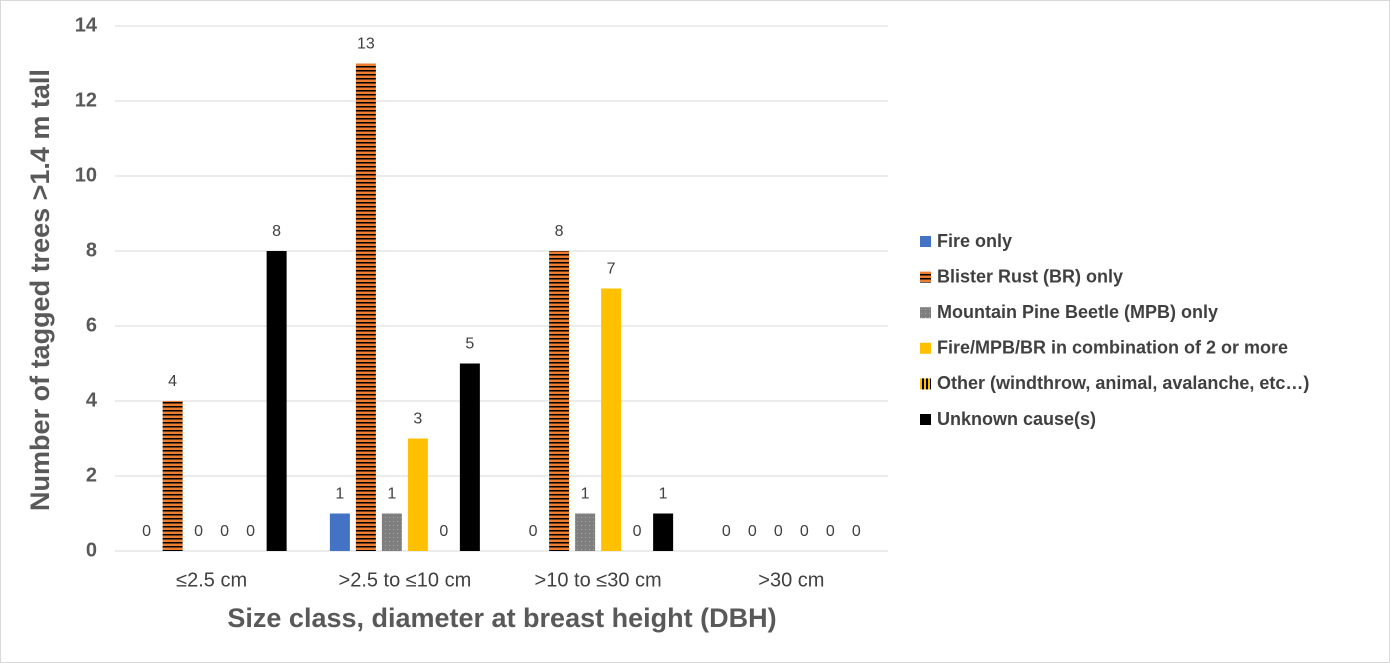 The image size is (1390, 663). Describe the element at coordinates (405, 580) in the screenshot. I see `x-tick-label: >2.5 to ≤10 cm` at that location.